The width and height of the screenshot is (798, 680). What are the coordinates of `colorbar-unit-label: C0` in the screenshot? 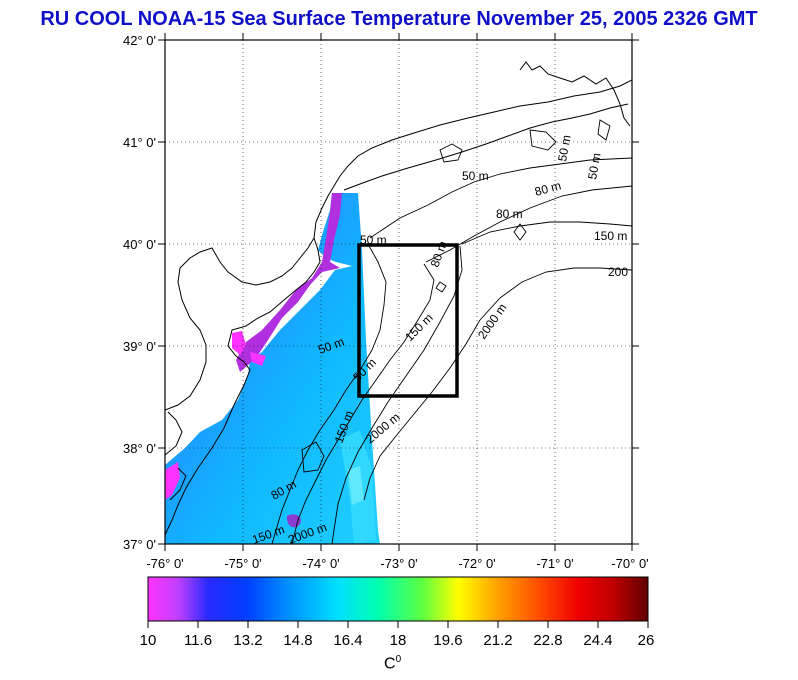 It's located at (392, 663).